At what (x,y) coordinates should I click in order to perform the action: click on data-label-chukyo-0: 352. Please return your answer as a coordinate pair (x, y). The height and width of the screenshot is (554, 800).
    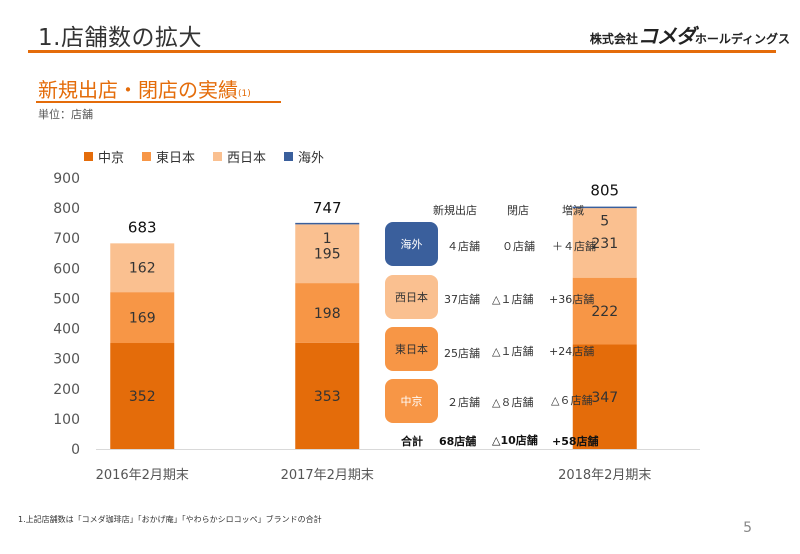
    Looking at the image, I should click on (142, 397).